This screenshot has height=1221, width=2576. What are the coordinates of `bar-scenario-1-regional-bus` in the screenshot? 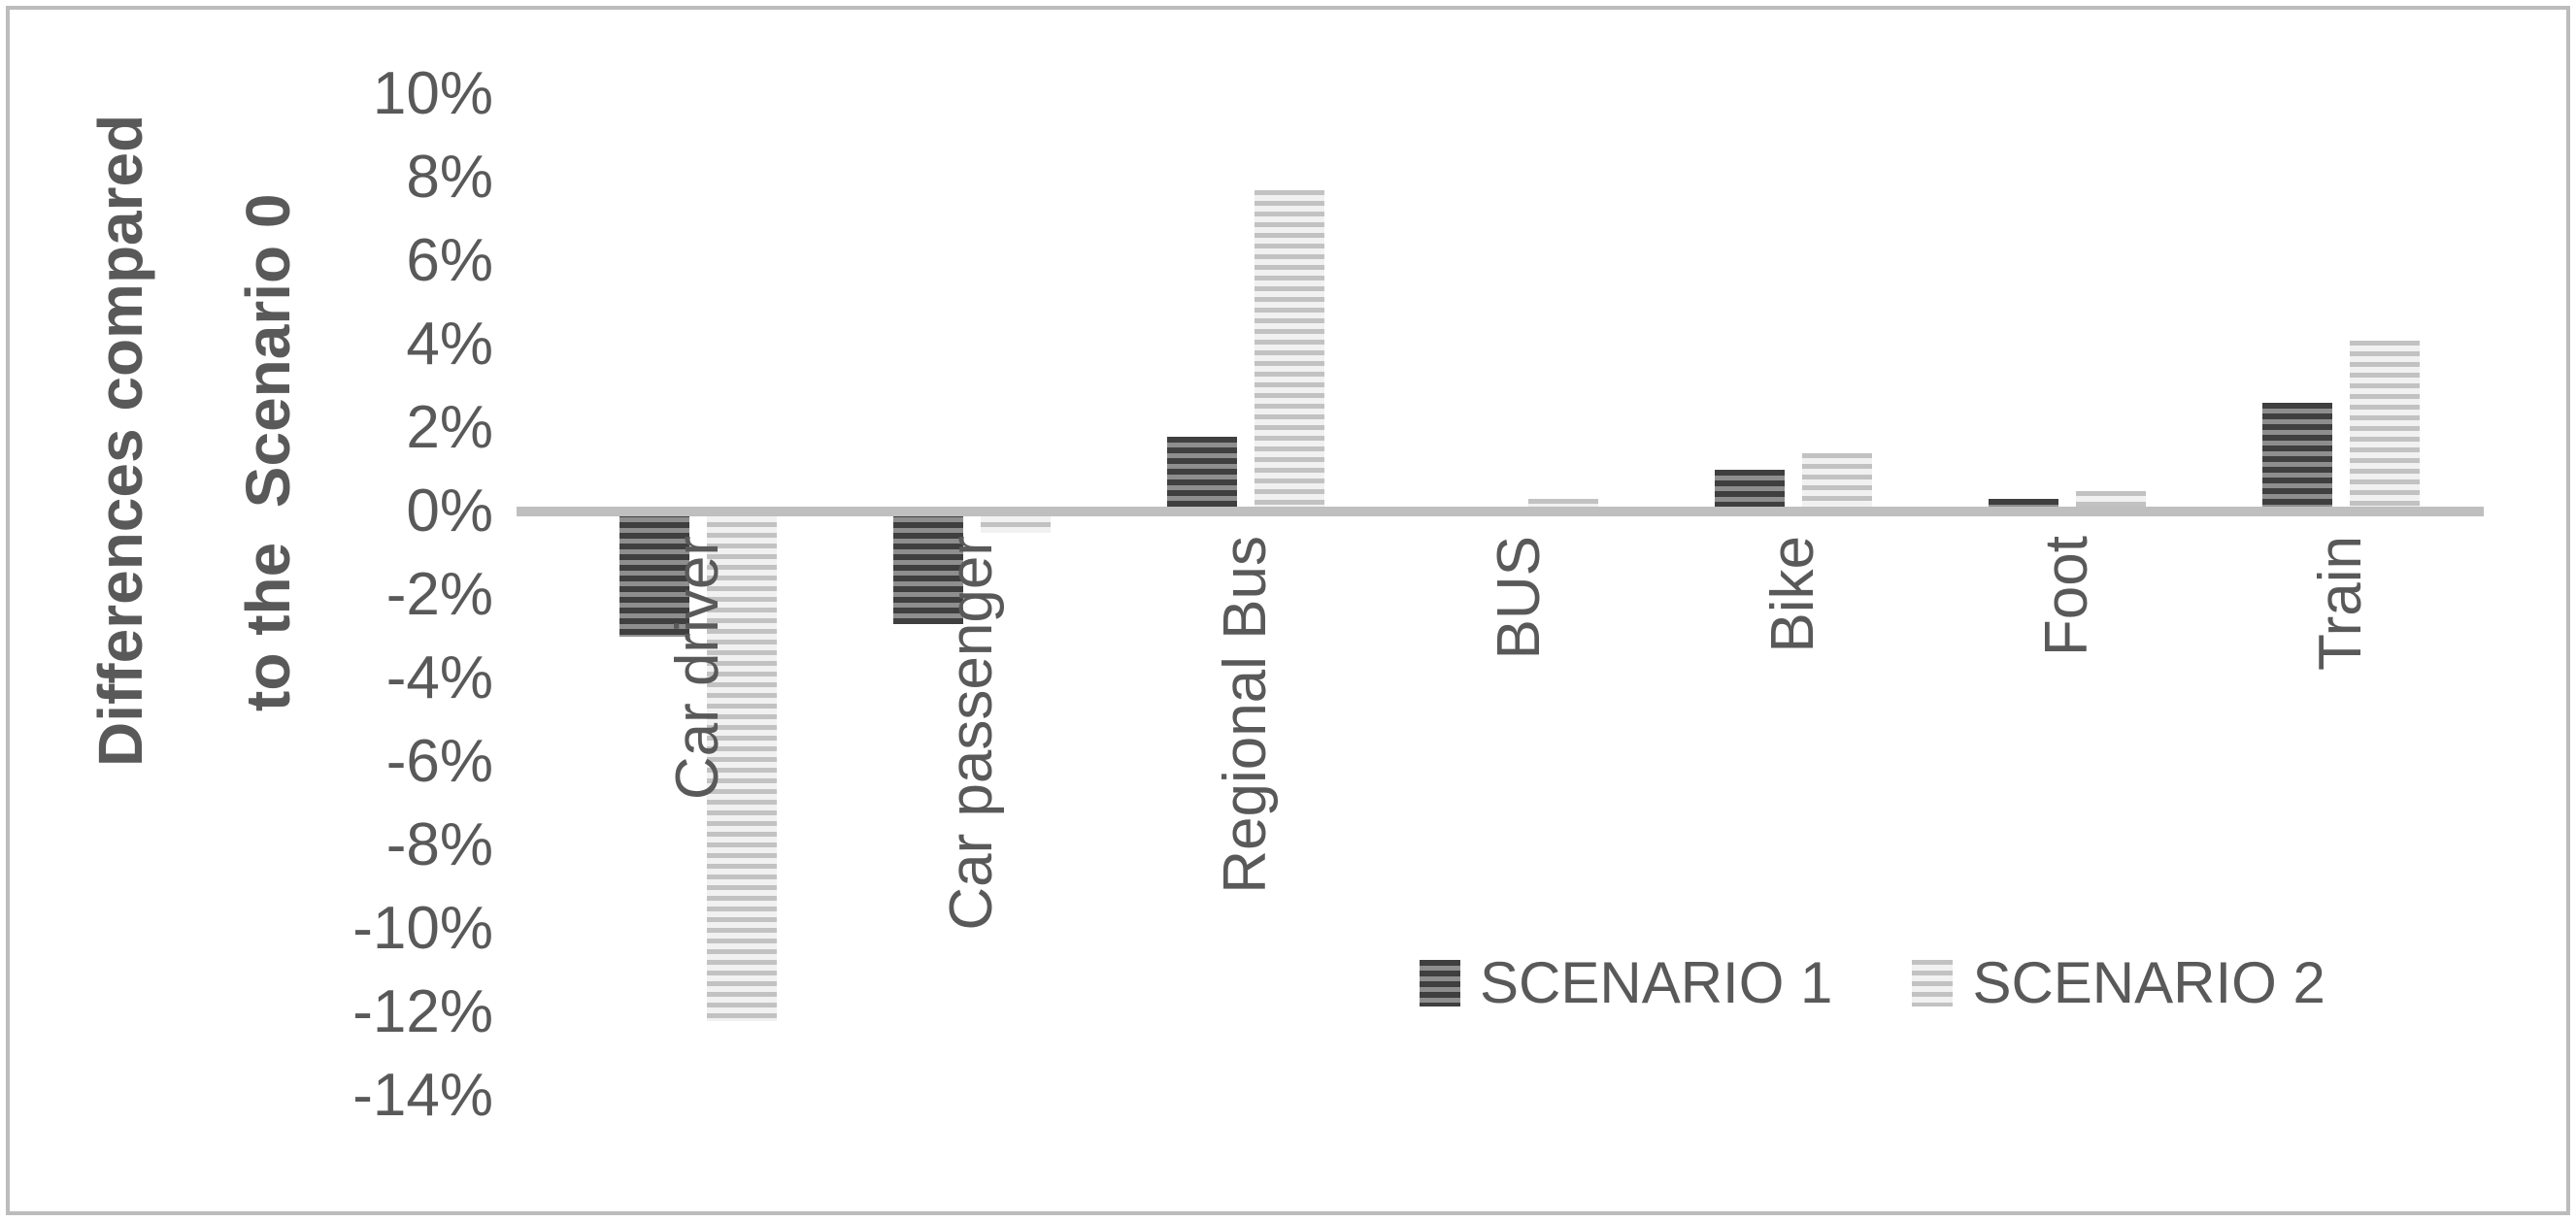 It's located at (1202, 474).